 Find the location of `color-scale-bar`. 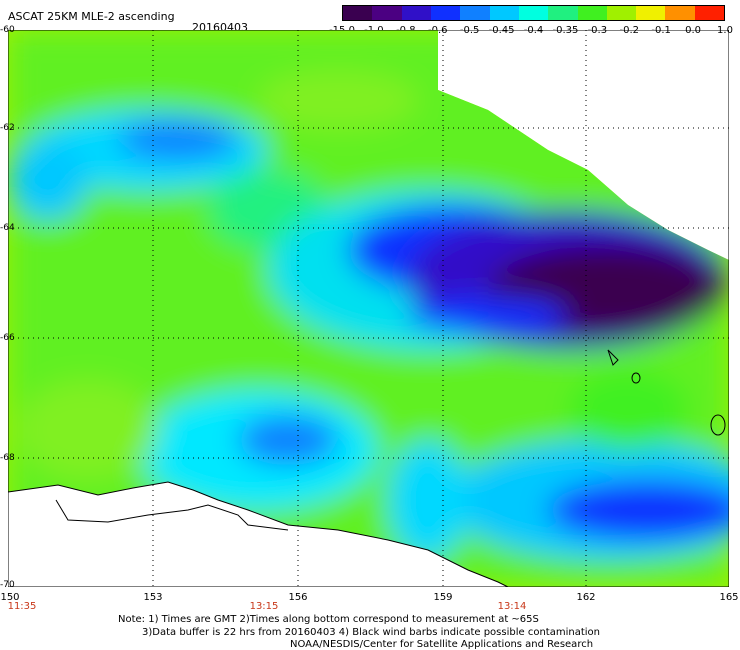

color-scale-bar is located at coordinates (533, 13).